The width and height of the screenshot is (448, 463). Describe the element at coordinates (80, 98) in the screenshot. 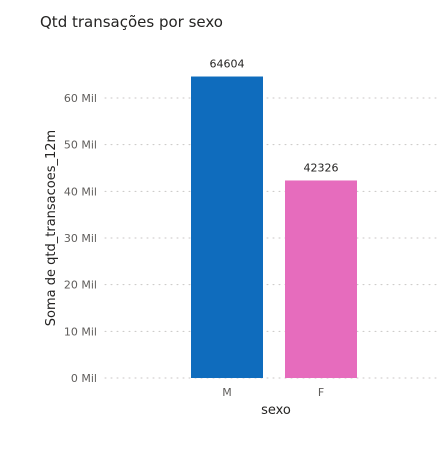

I see `y-tick-label: 60 Mil` at that location.